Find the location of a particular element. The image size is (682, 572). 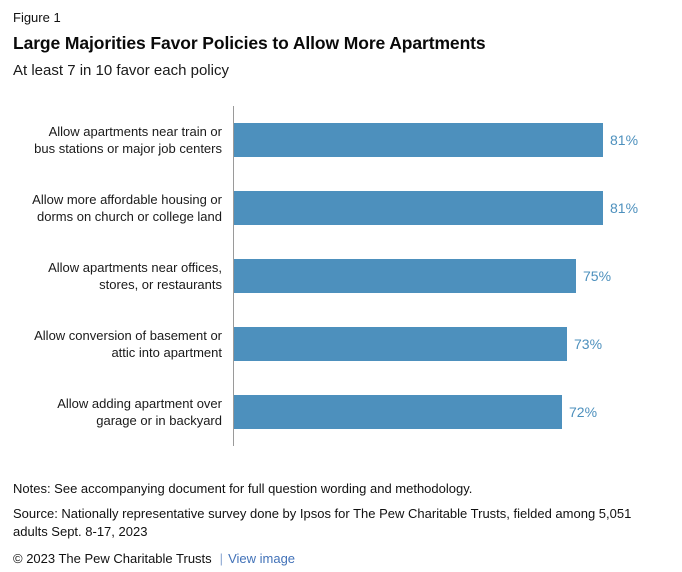

category-label-line: Allow apartments near train or is located at coordinates (135, 131).